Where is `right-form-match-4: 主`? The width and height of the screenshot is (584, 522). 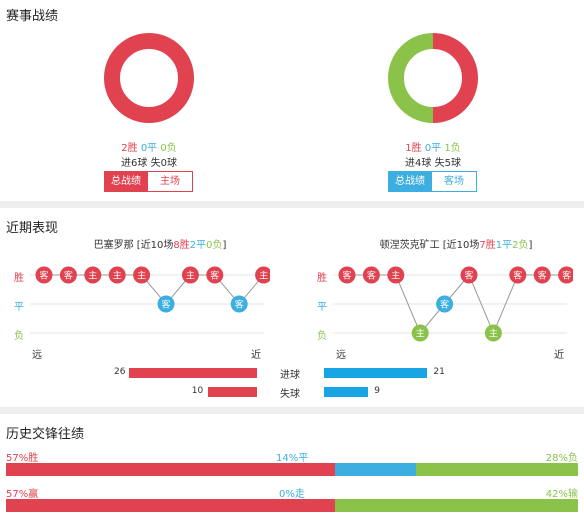
right-form-match-4: 主 is located at coordinates (420, 333).